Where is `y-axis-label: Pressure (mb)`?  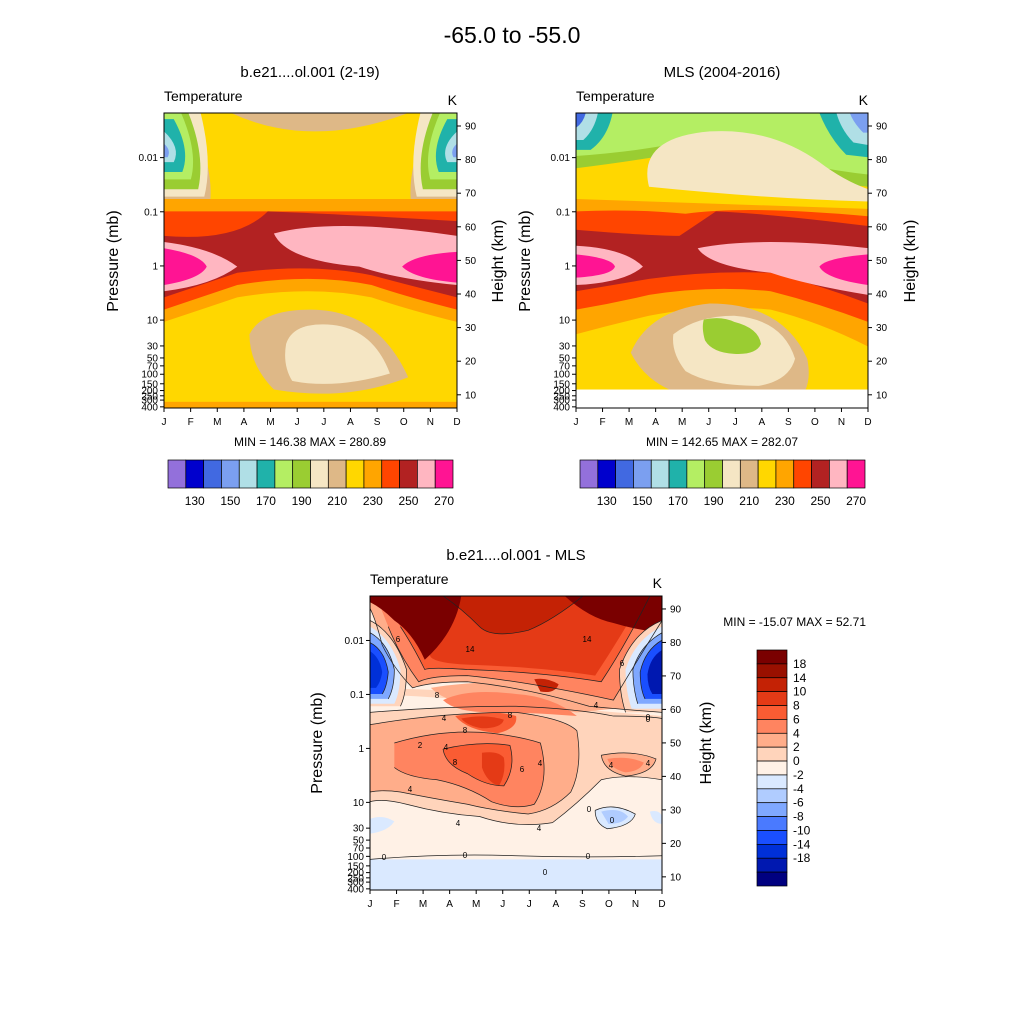
y-axis-label: Pressure (mb) is located at coordinates (113, 260).